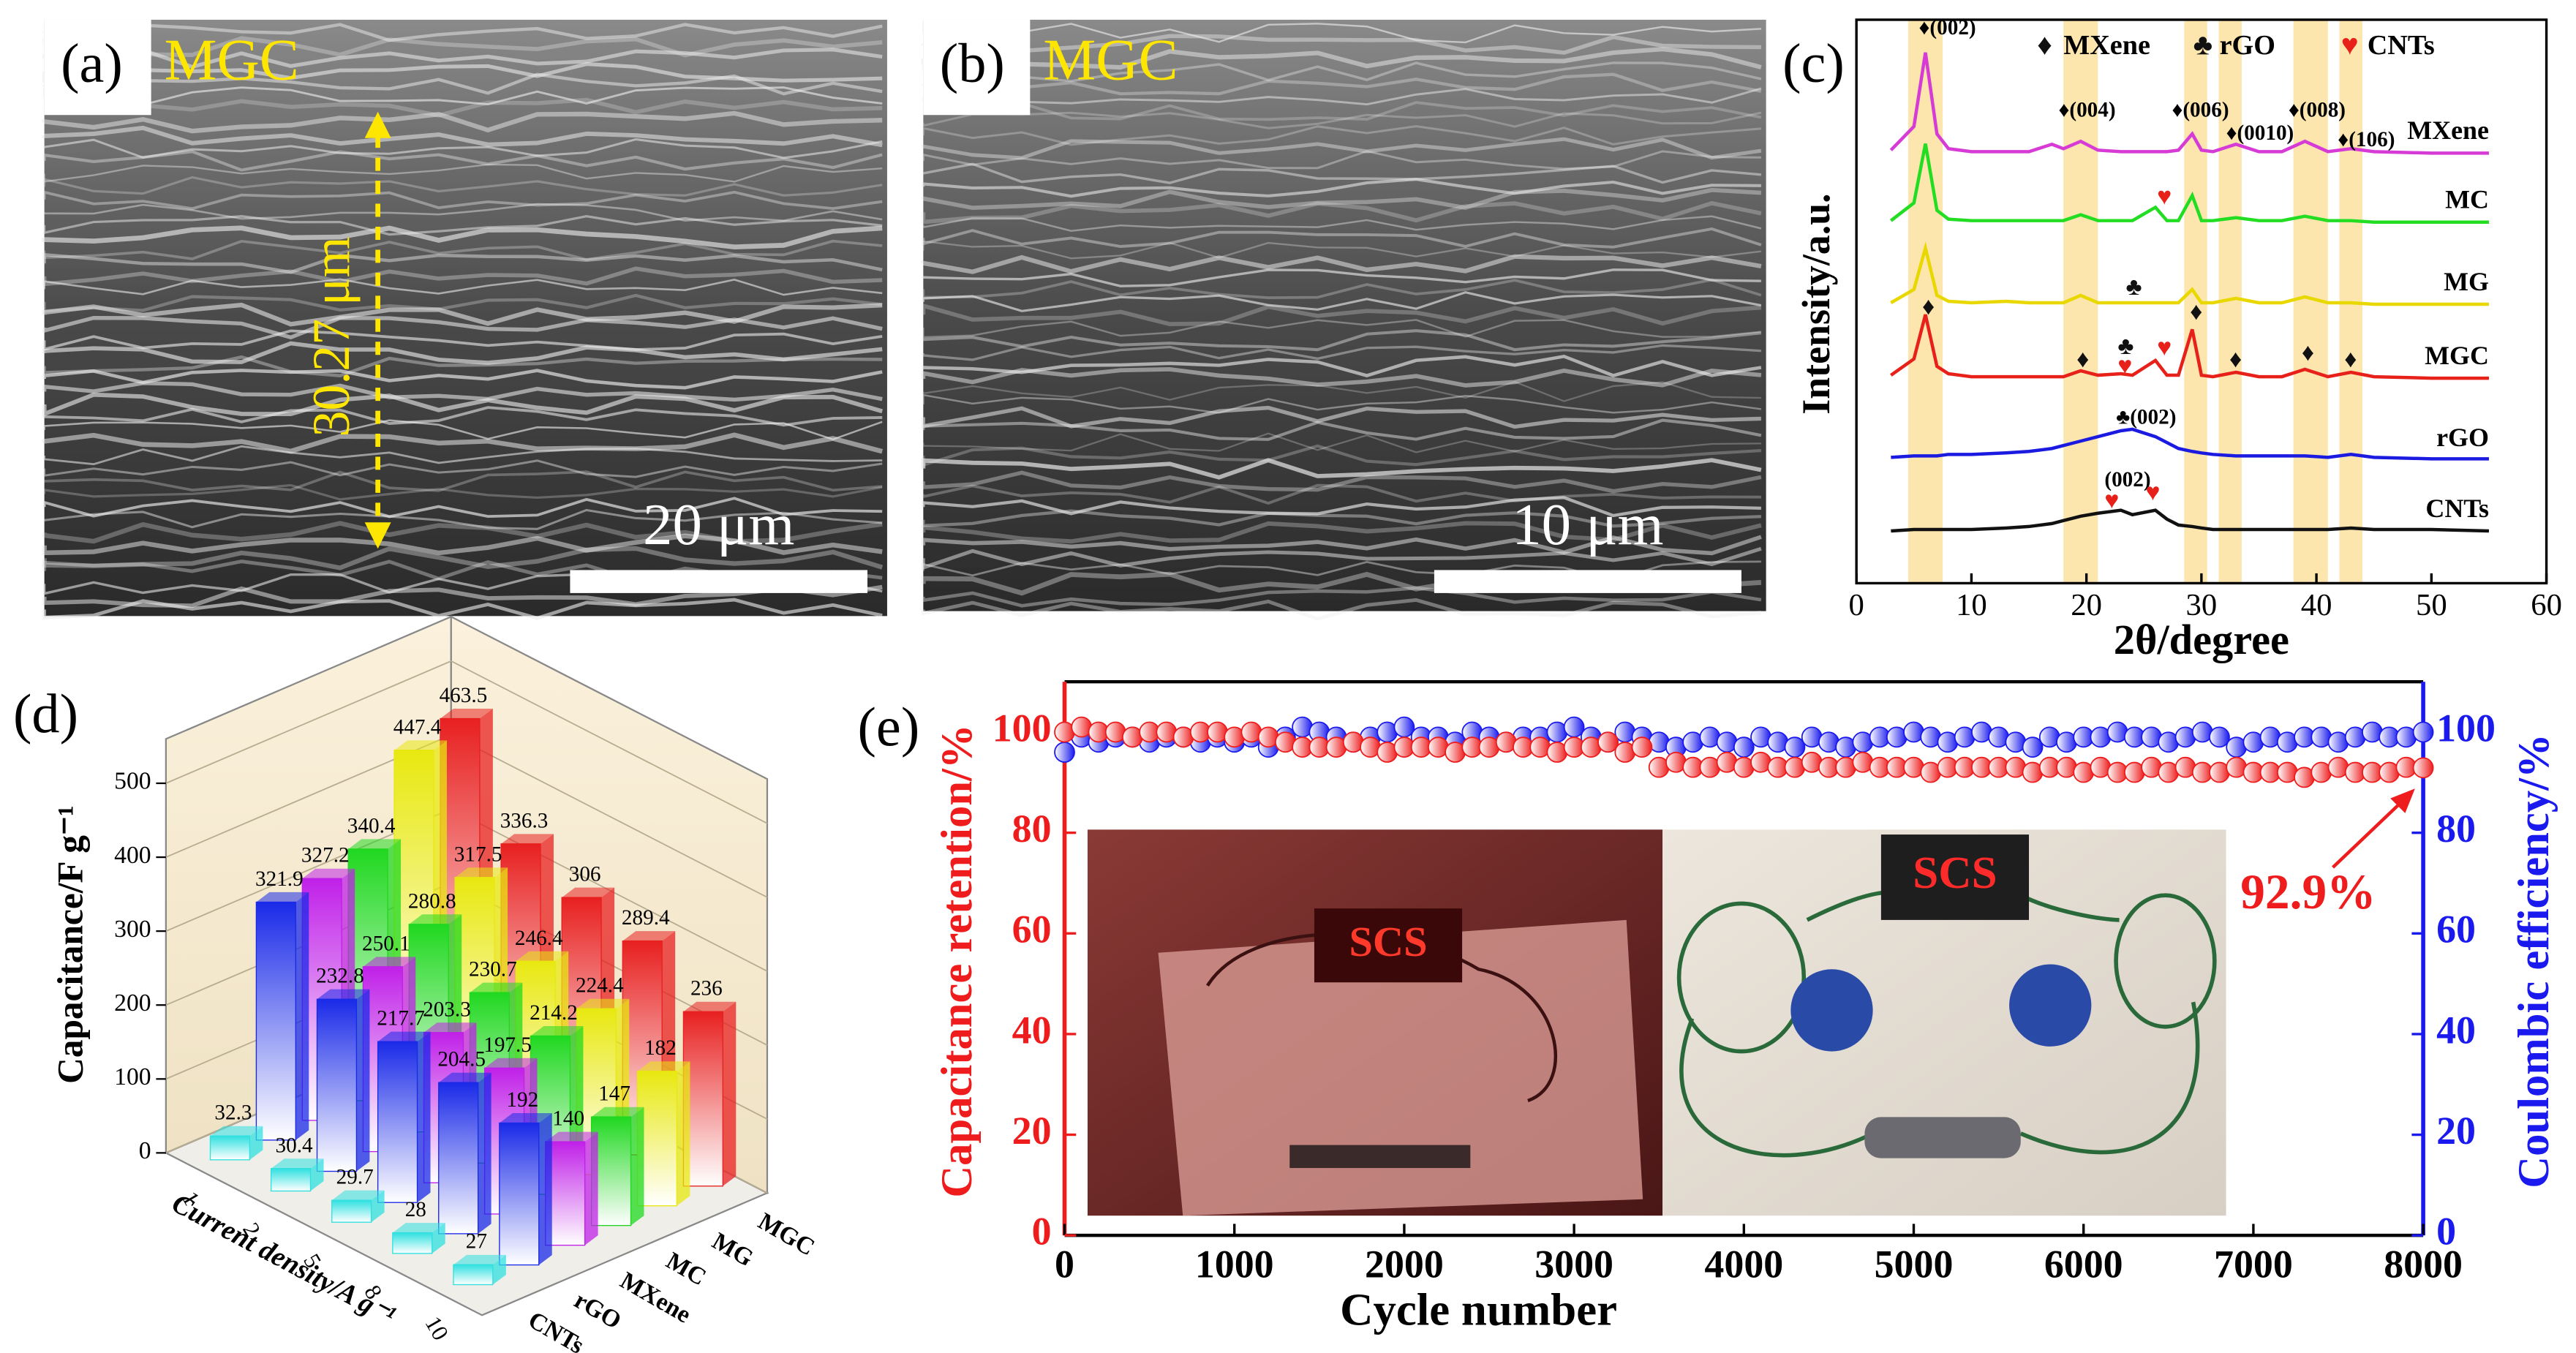 This screenshot has width=2576, height=1353. Describe the element at coordinates (132, 782) in the screenshot. I see `z-tick-label: 500` at that location.